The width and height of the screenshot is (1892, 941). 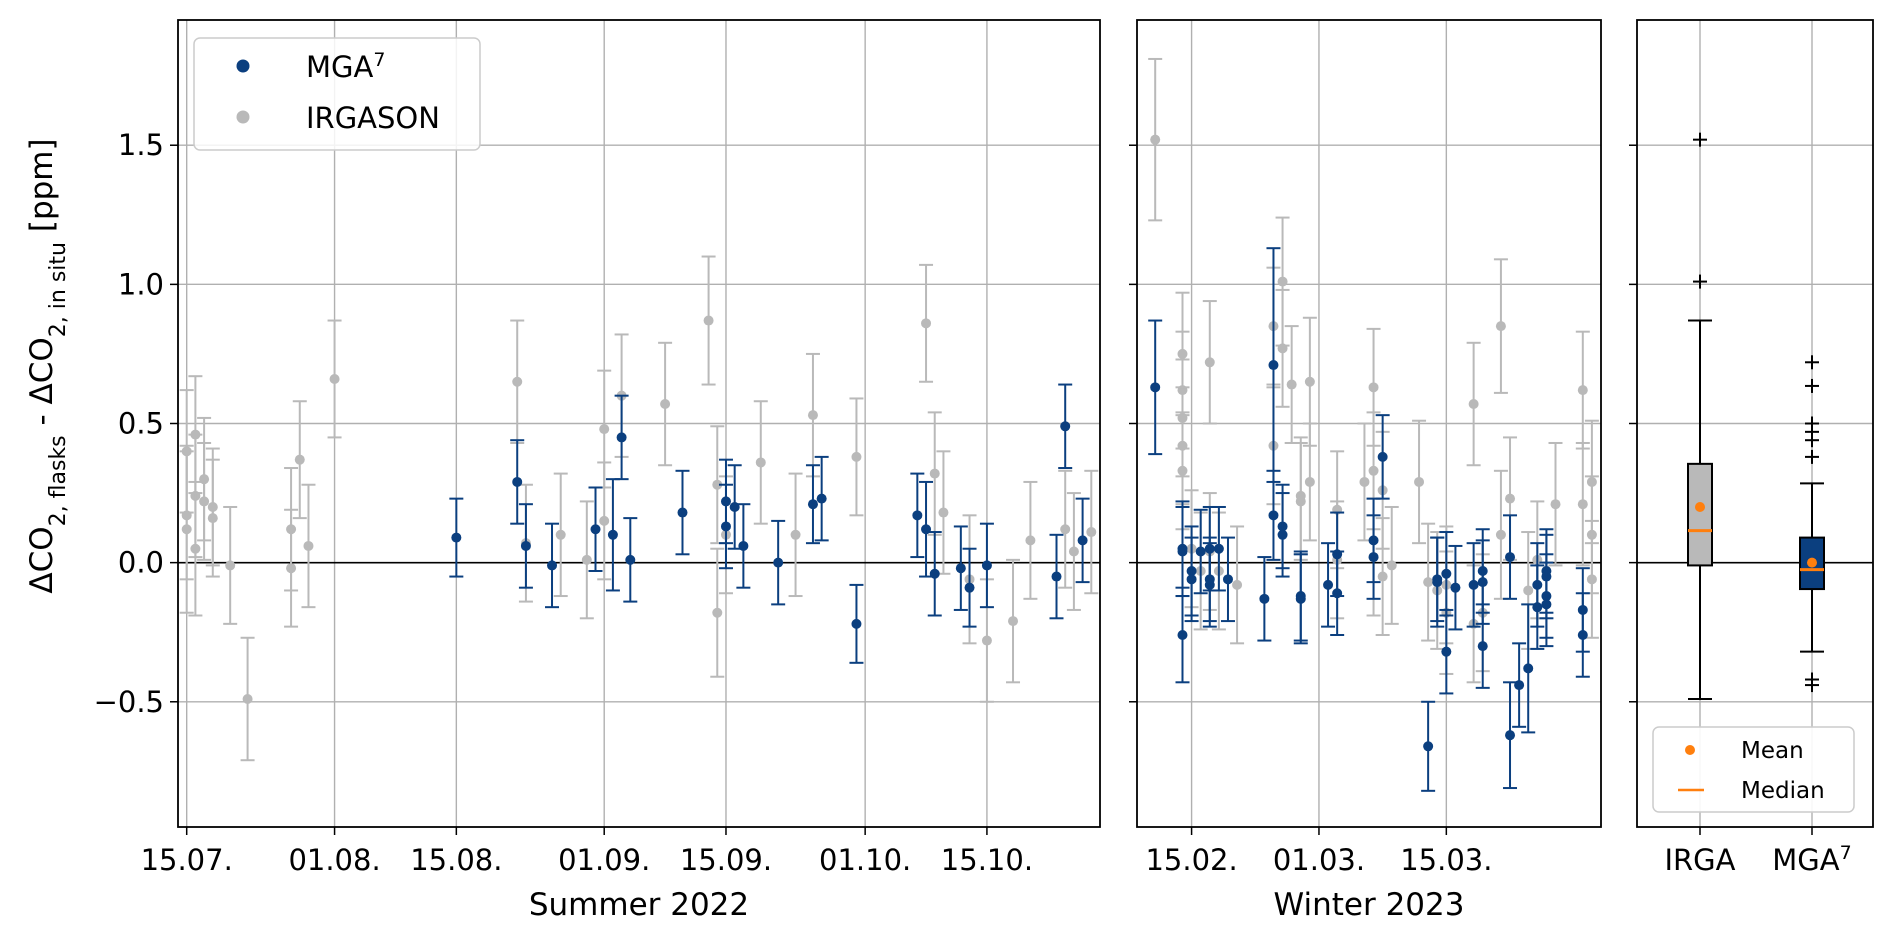 I want to click on box-category-irga: IRGA, so click(x=1699, y=860).